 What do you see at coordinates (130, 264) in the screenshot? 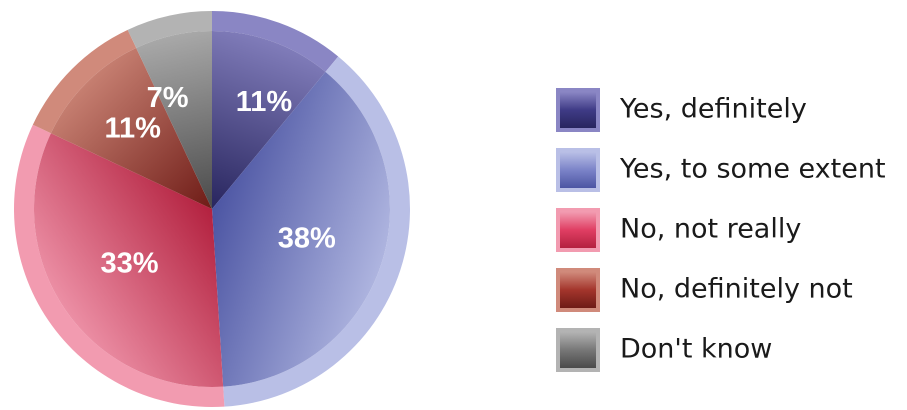
I see `slice-value-label: 33%` at bounding box center [130, 264].